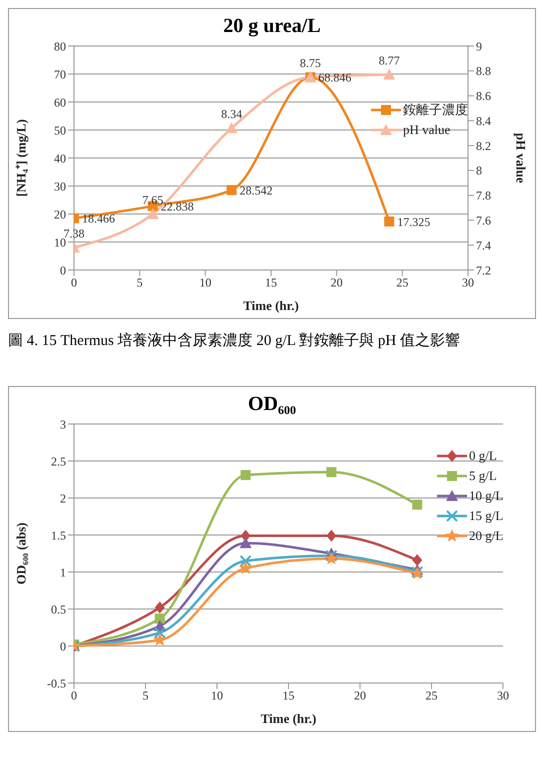 Image resolution: width=542 pixels, height=777 pixels. What do you see at coordinates (21, 553) in the screenshot?
I see `y-axis-title: OD₆₀₀ (abs)` at bounding box center [21, 553].